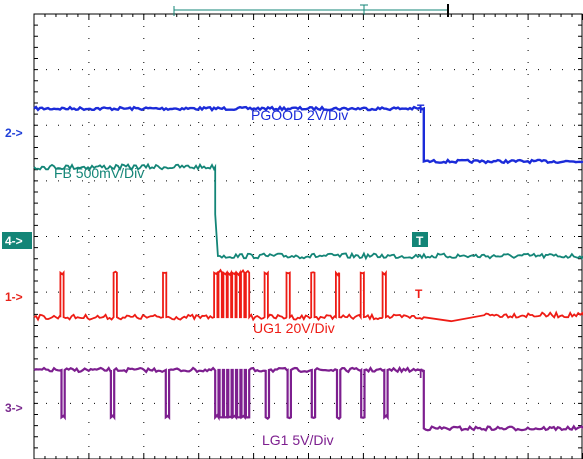 This screenshot has width=583, height=459. What do you see at coordinates (421, 374) in the screenshot?
I see `trigger-marker-lg1: T` at bounding box center [421, 374].